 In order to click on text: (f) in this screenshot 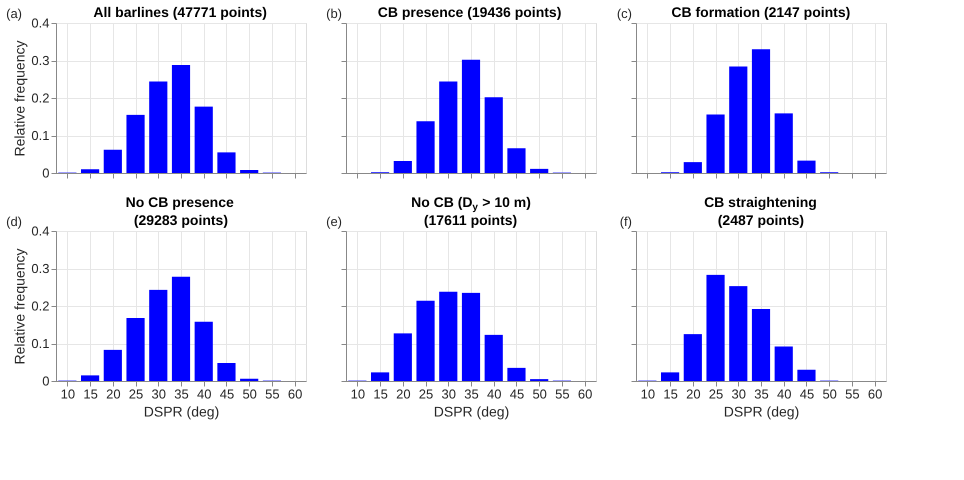, I will do `click(626, 221)`.